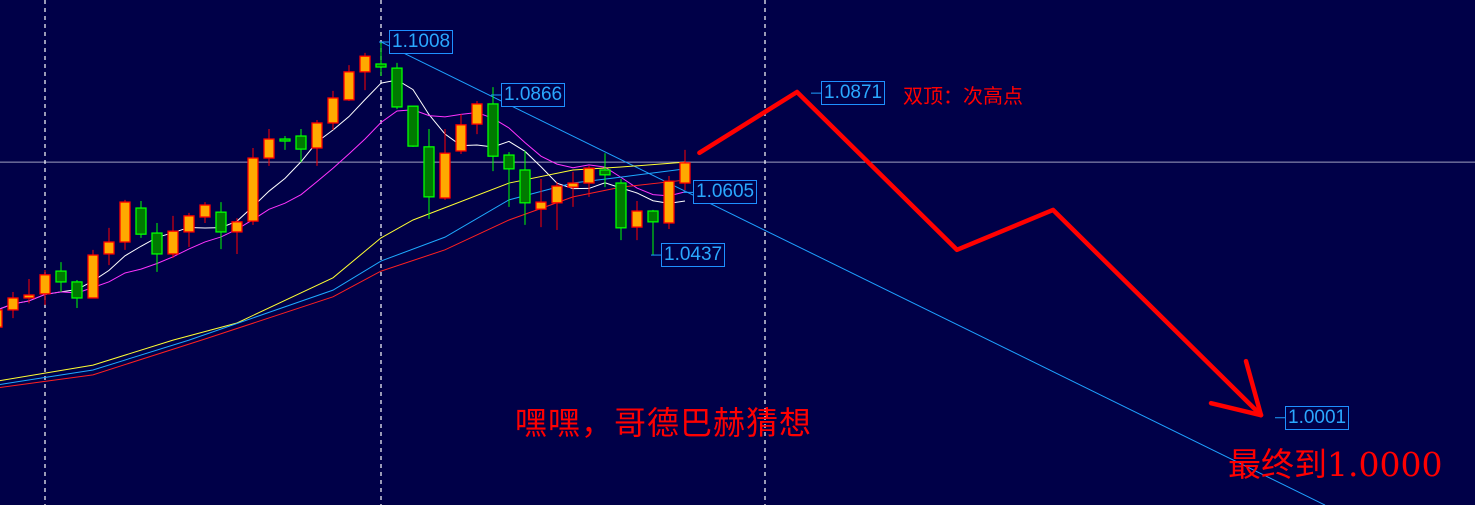  Describe the element at coordinates (664, 423) in the screenshot. I see `goldbach-note: 嘿嘿，哥德巴赫猜想` at that location.